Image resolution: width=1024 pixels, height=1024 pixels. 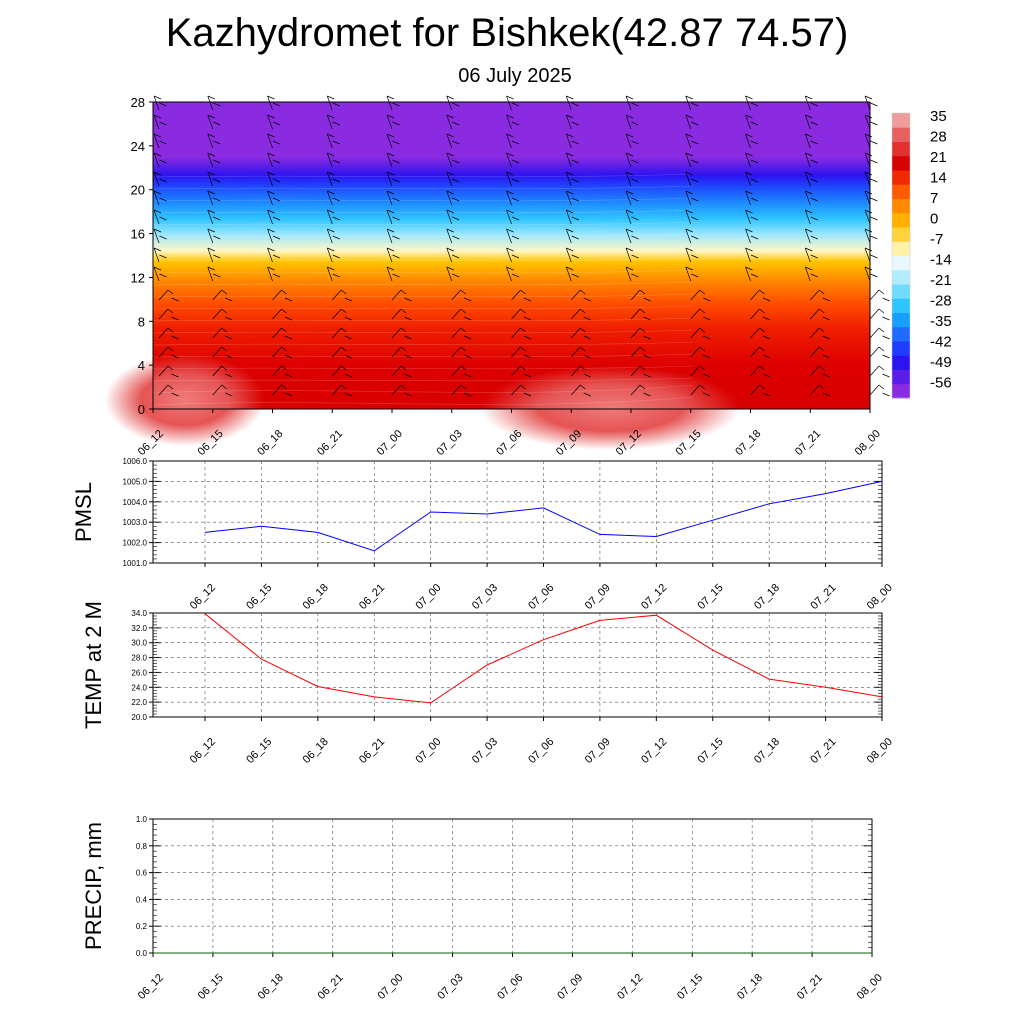 I want to click on precip-x-tick-label: 07_15, so click(x=690, y=987).